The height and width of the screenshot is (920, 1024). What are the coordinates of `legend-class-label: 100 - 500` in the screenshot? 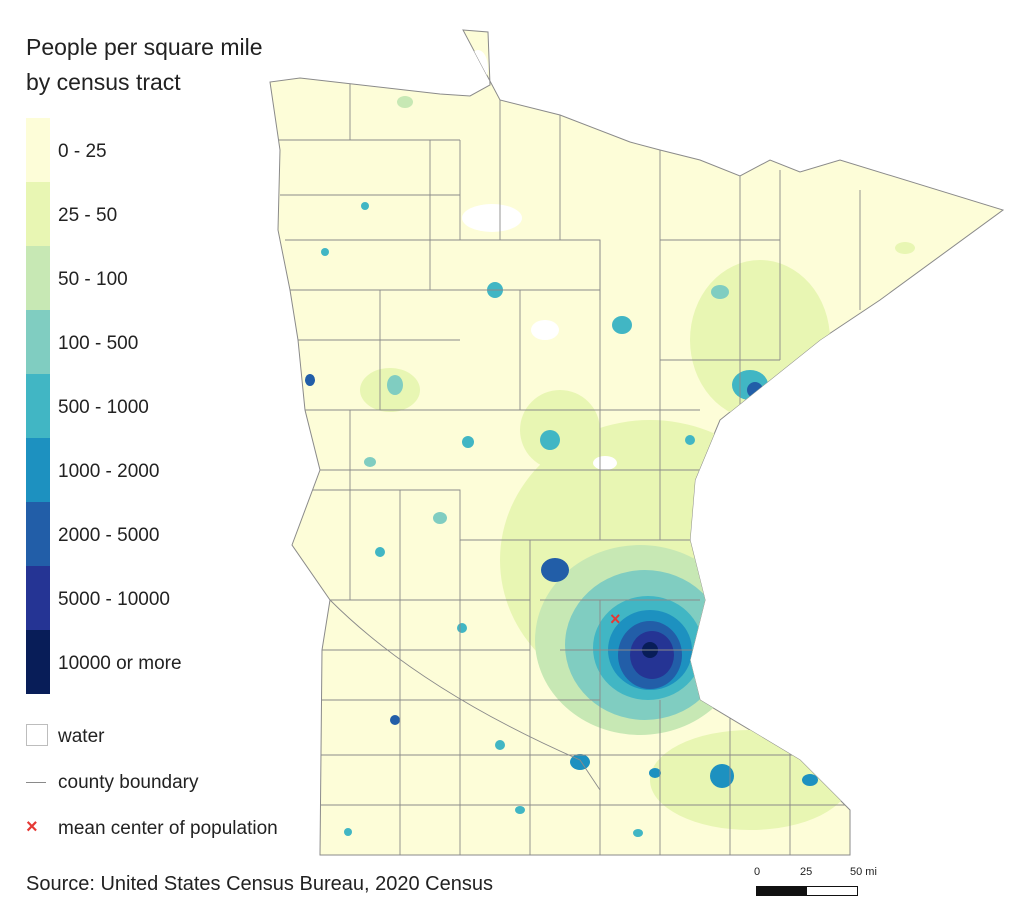 It's located at (98, 343).